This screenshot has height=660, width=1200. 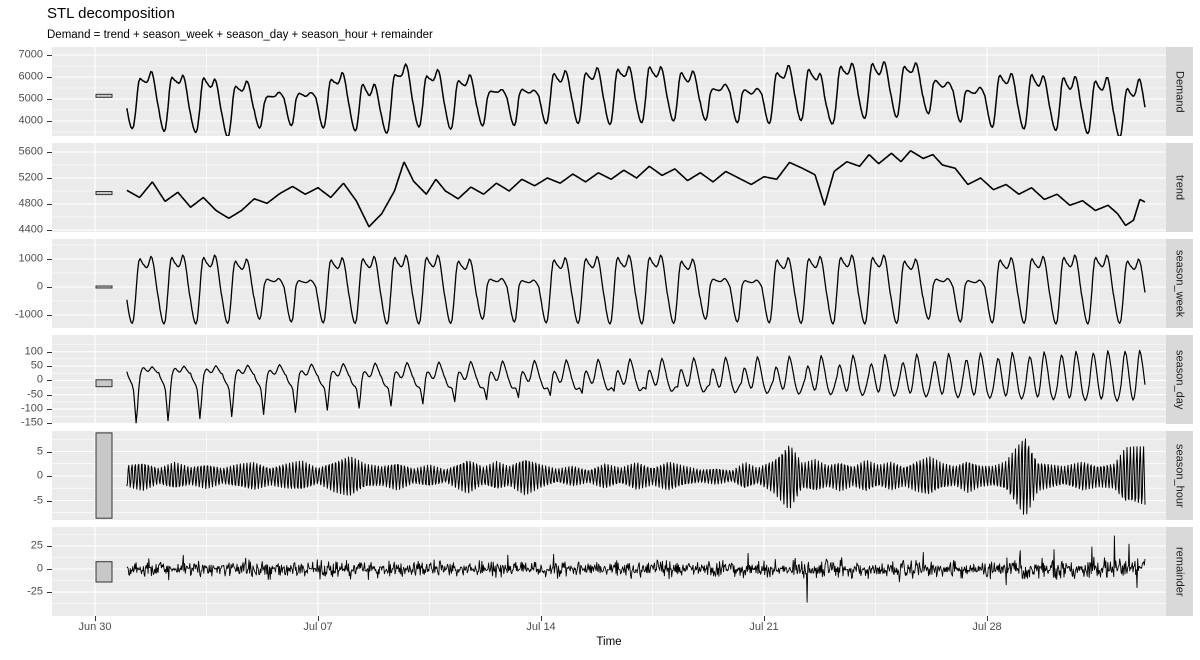 I want to click on strip-remainder: remainder, so click(x=1179, y=571).